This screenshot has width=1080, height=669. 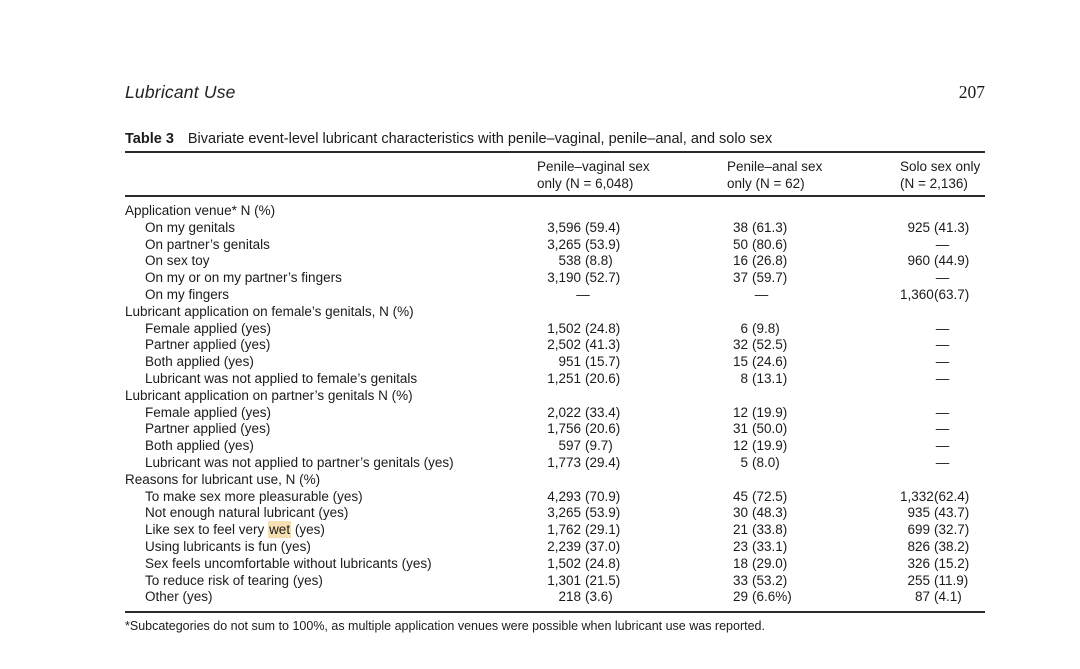 I want to click on running-head-title: Lubricant Use, so click(x=180, y=92).